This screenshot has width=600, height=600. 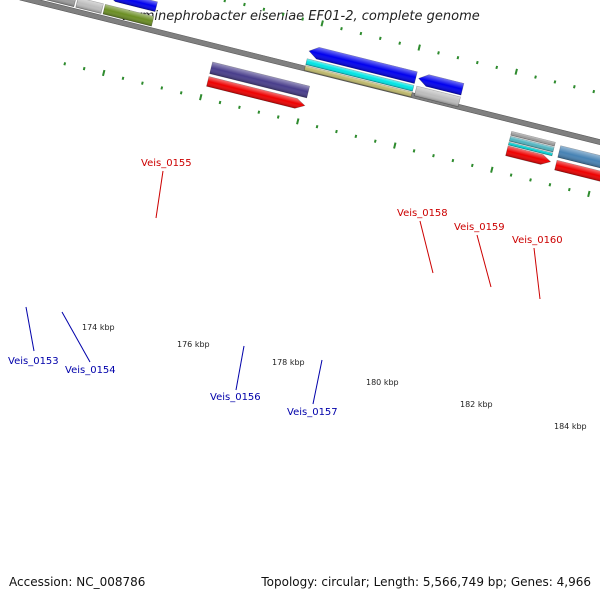 What do you see at coordinates (33, 361) in the screenshot?
I see `gene-label-veis_0153: Veis_0153` at bounding box center [33, 361].